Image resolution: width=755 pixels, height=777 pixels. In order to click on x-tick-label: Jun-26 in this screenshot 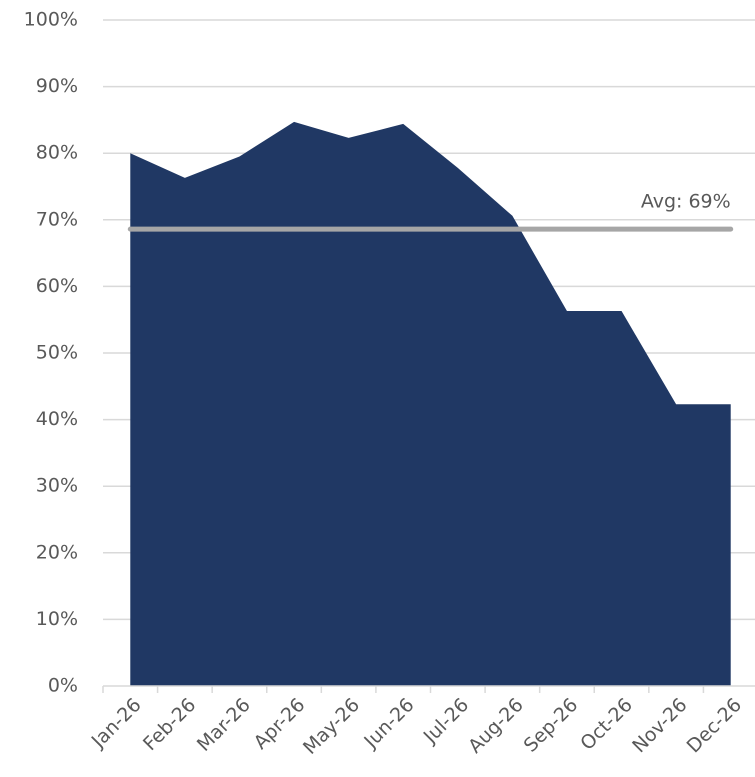, I will do `click(388, 723)`.